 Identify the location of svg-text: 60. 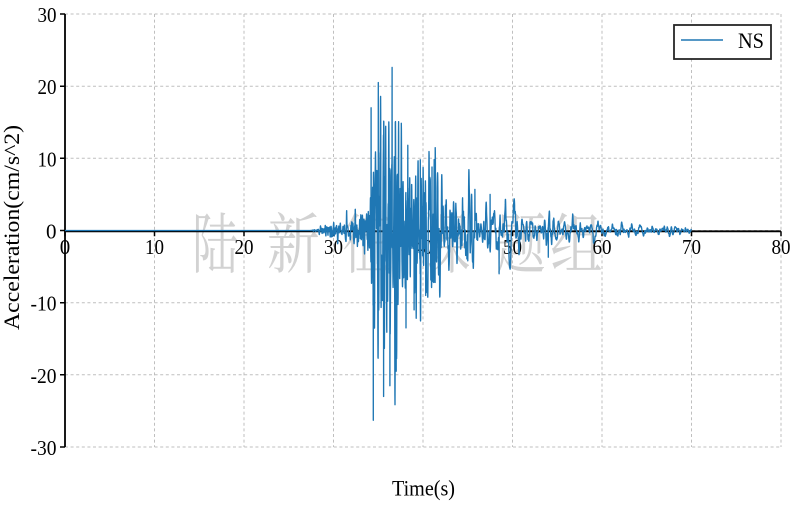
(602, 247).